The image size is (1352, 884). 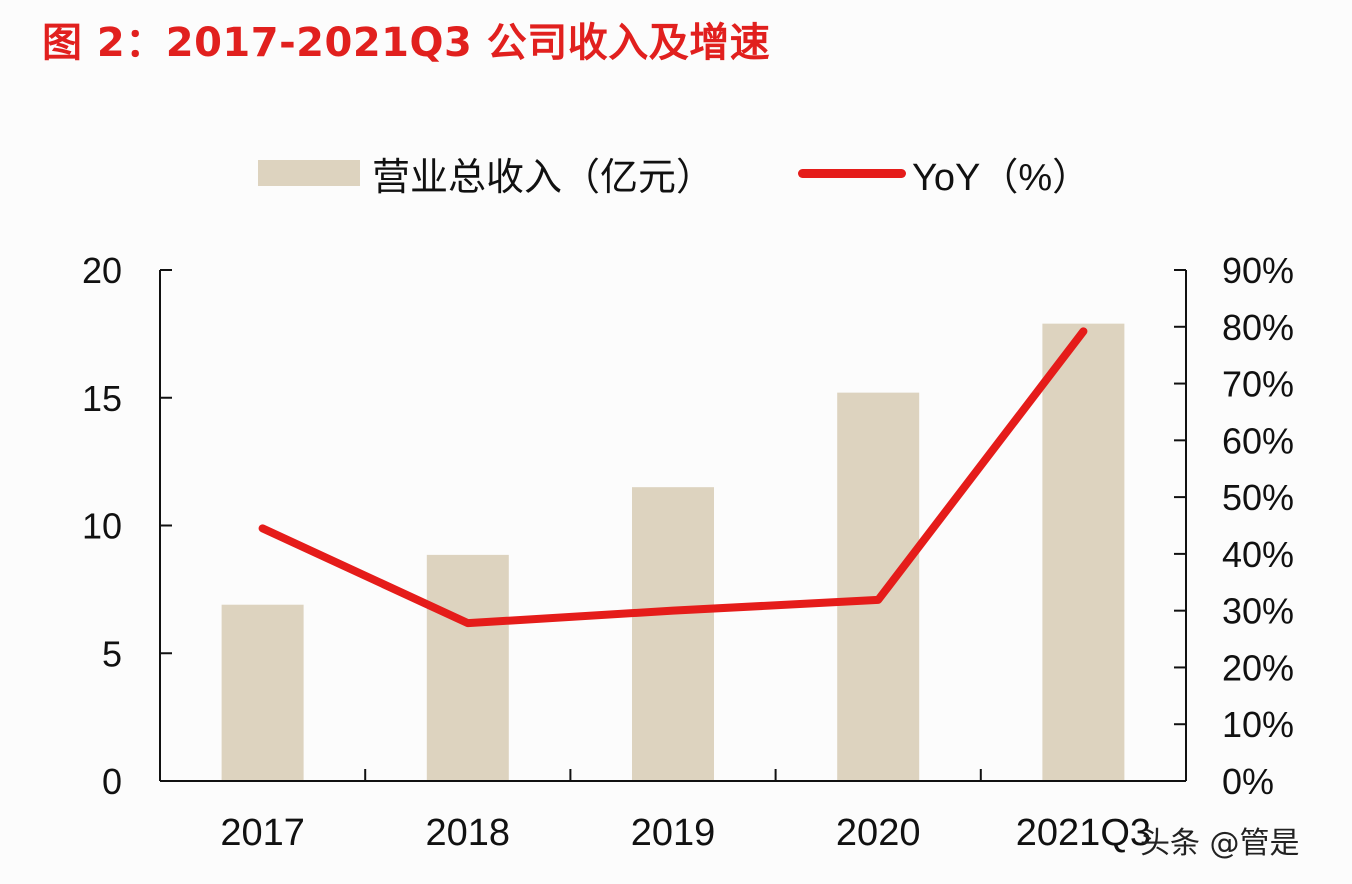 What do you see at coordinates (1083, 833) in the screenshot?
I see `x-category-label: 2021Q3` at bounding box center [1083, 833].